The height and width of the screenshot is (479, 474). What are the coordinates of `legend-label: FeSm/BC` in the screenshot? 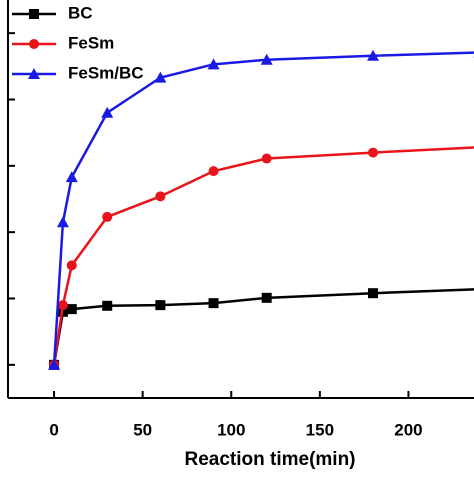 It's located at (106, 72).